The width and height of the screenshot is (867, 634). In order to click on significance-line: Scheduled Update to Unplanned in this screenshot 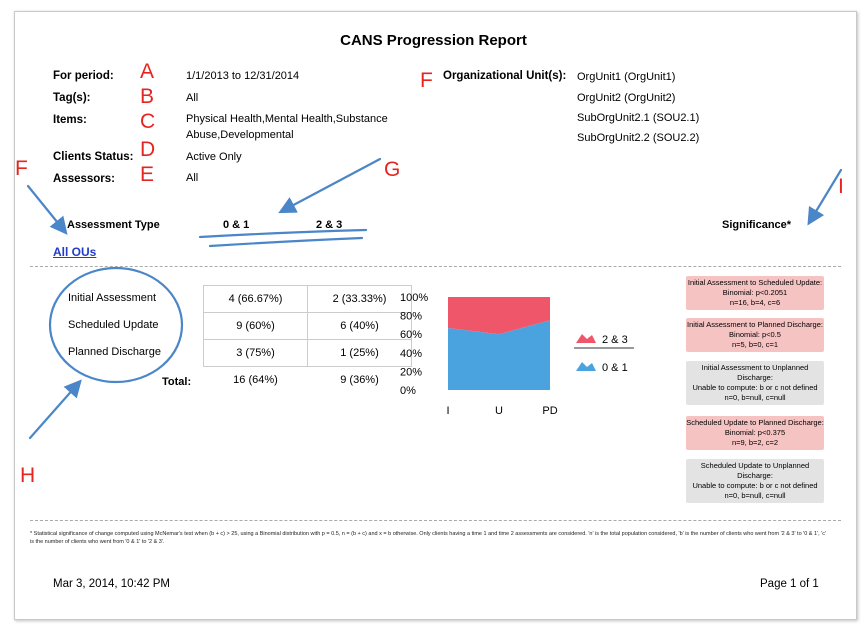, I will do `click(755, 465)`.